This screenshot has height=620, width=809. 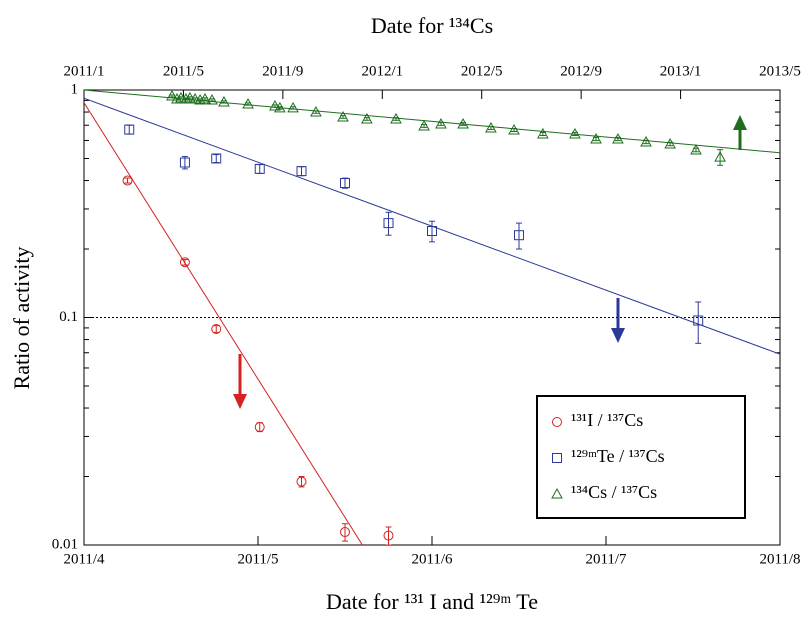 I want to click on y-tick-label: 0.1, so click(x=68, y=317).